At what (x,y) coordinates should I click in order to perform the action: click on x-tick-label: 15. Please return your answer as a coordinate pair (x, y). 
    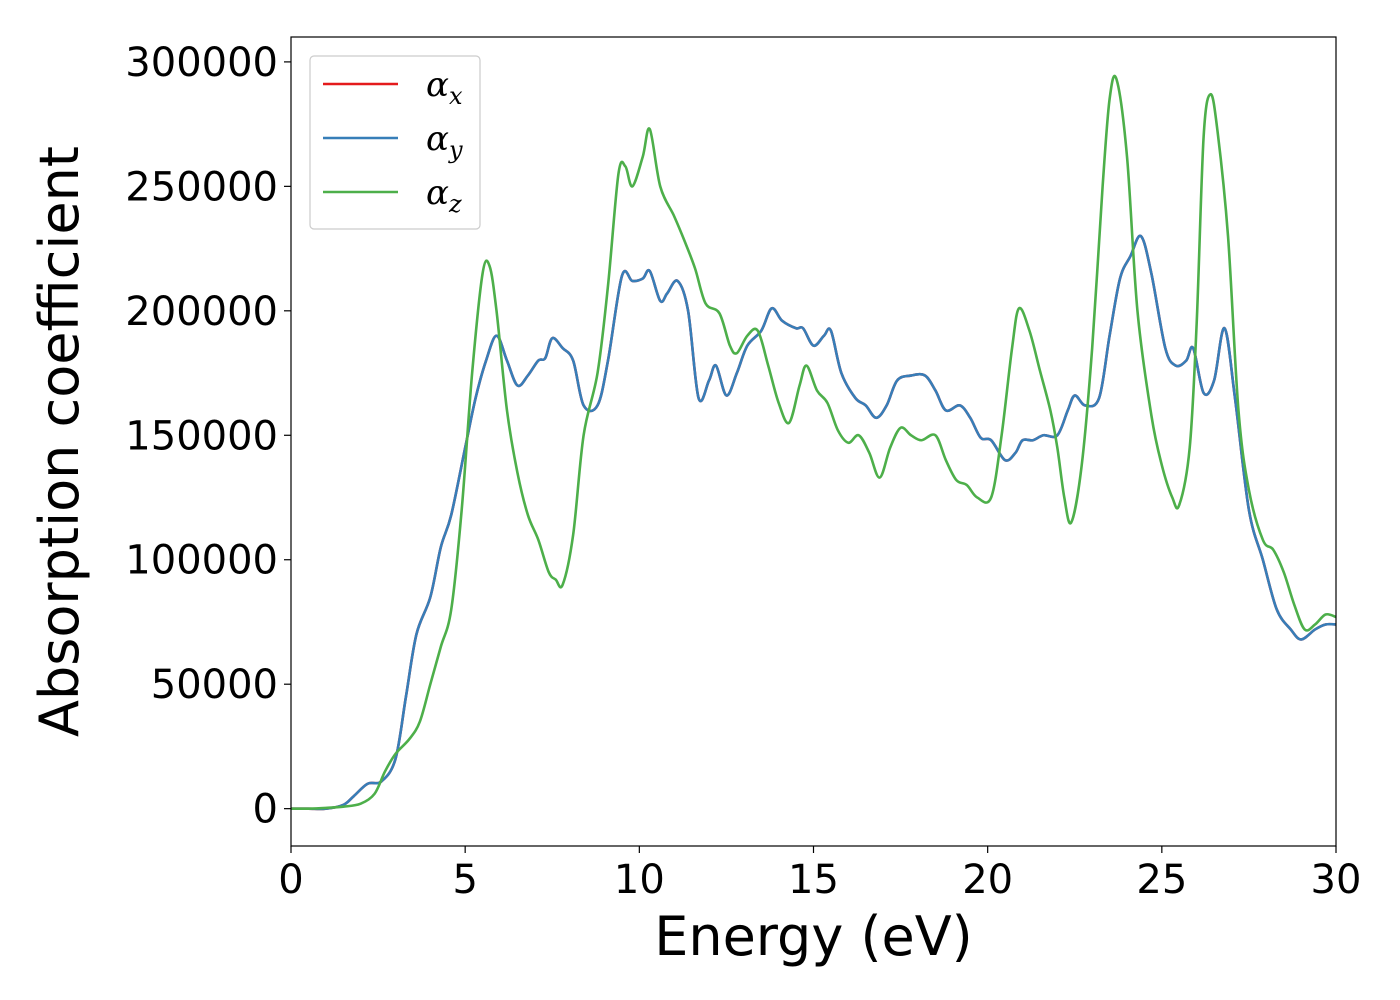
    Looking at the image, I should click on (813, 880).